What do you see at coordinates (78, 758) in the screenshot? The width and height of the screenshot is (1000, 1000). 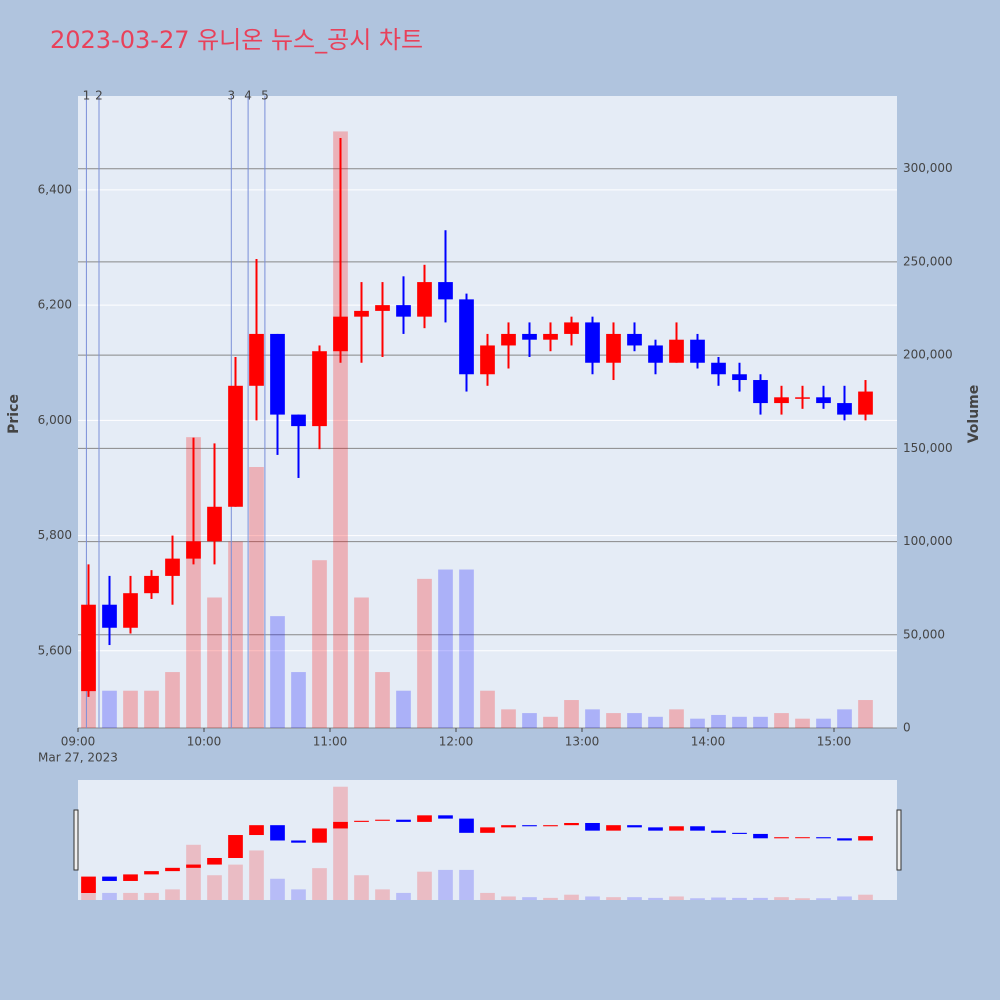 I see `x-sublabel: Mar 27, 2023` at bounding box center [78, 758].